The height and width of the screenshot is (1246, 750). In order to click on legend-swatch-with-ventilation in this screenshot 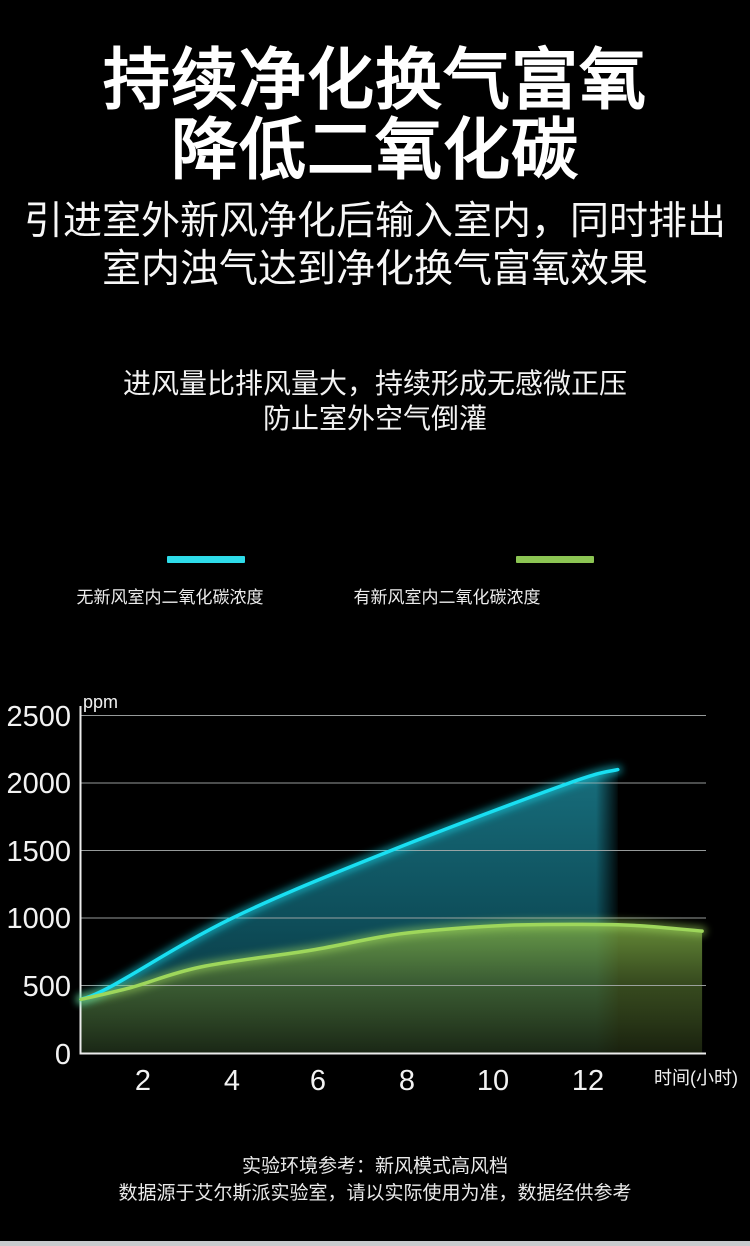, I will do `click(555, 559)`.